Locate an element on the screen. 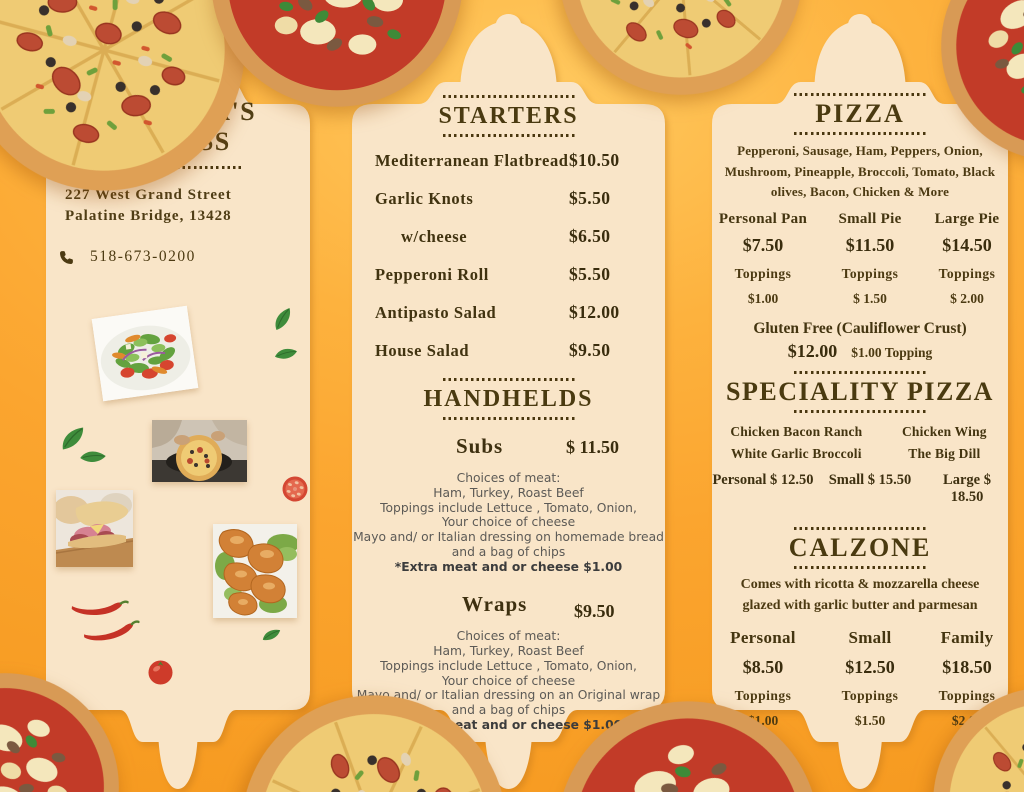  subs-price: $ 11.50 is located at coordinates (593, 447).